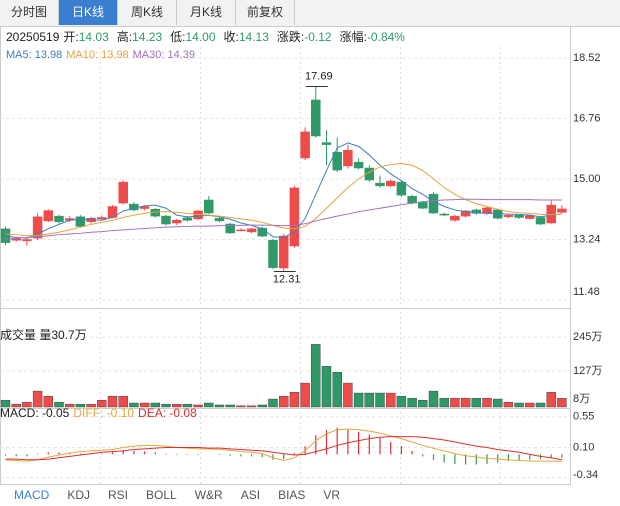 Image resolution: width=620 pixels, height=506 pixels. What do you see at coordinates (29, 12) in the screenshot?
I see `period-tab: 分时图` at bounding box center [29, 12].